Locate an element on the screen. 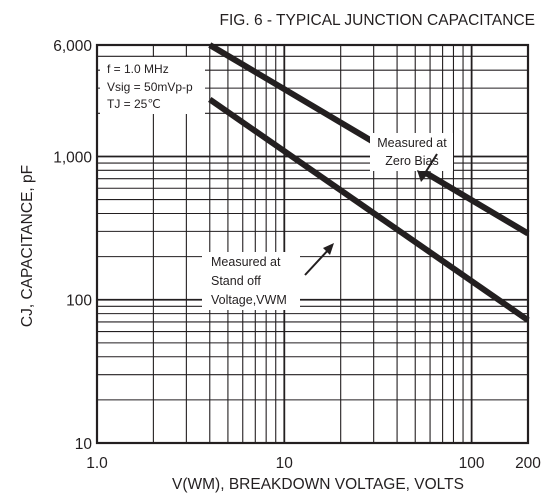 The height and width of the screenshot is (497, 552). x-tick-label: 10 is located at coordinates (285, 463).